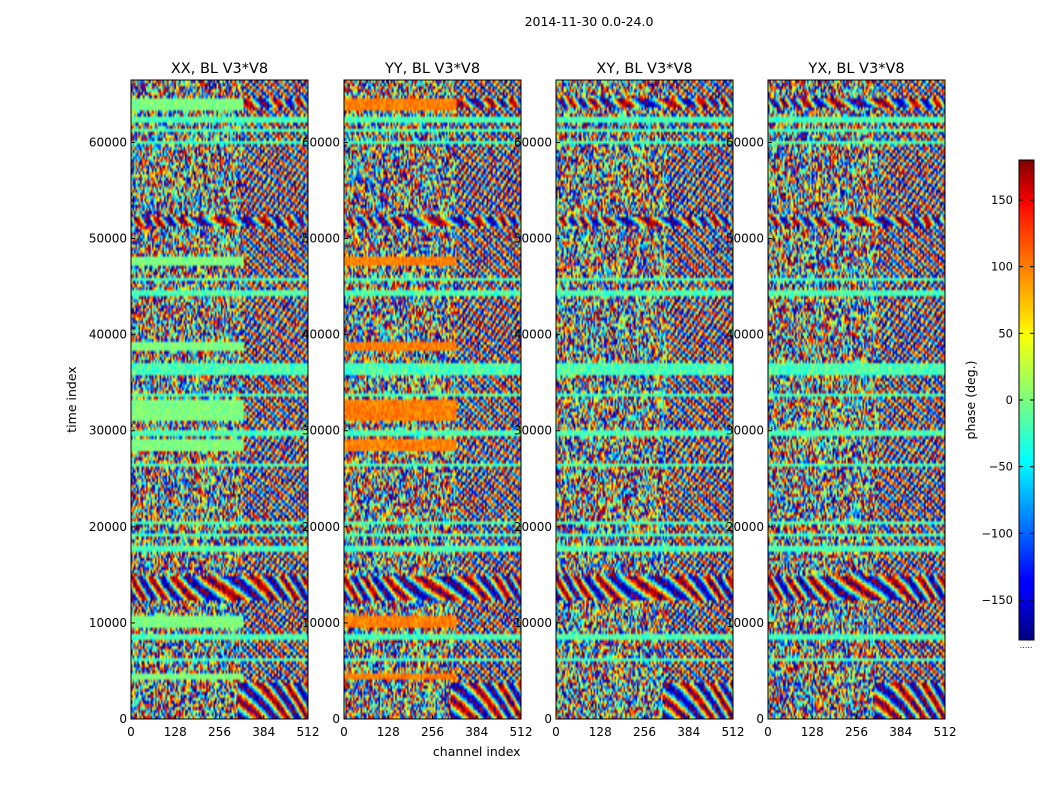  What do you see at coordinates (1002, 267) in the screenshot?
I see `colorbar-tick-label: 100` at bounding box center [1002, 267].